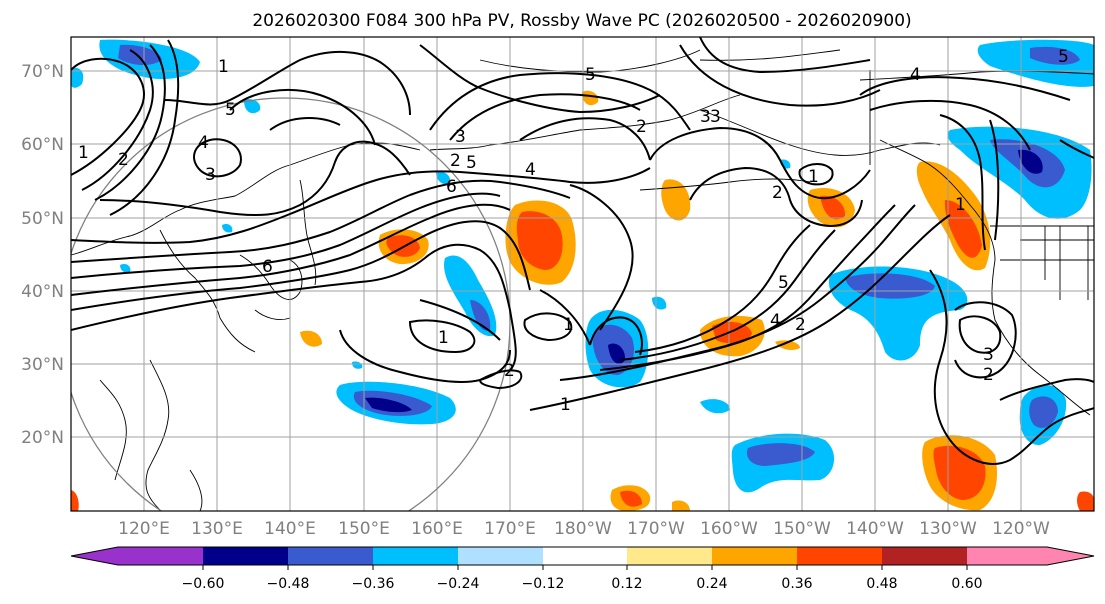  I want to click on colorbar-tick-label: −0.24, so click(458, 584).